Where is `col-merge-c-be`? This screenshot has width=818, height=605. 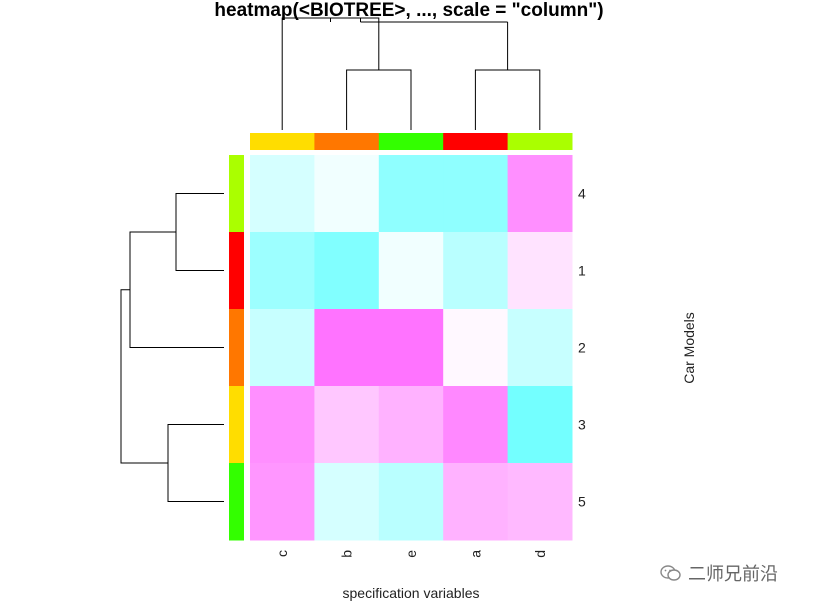 col-merge-c-be is located at coordinates (330, 73).